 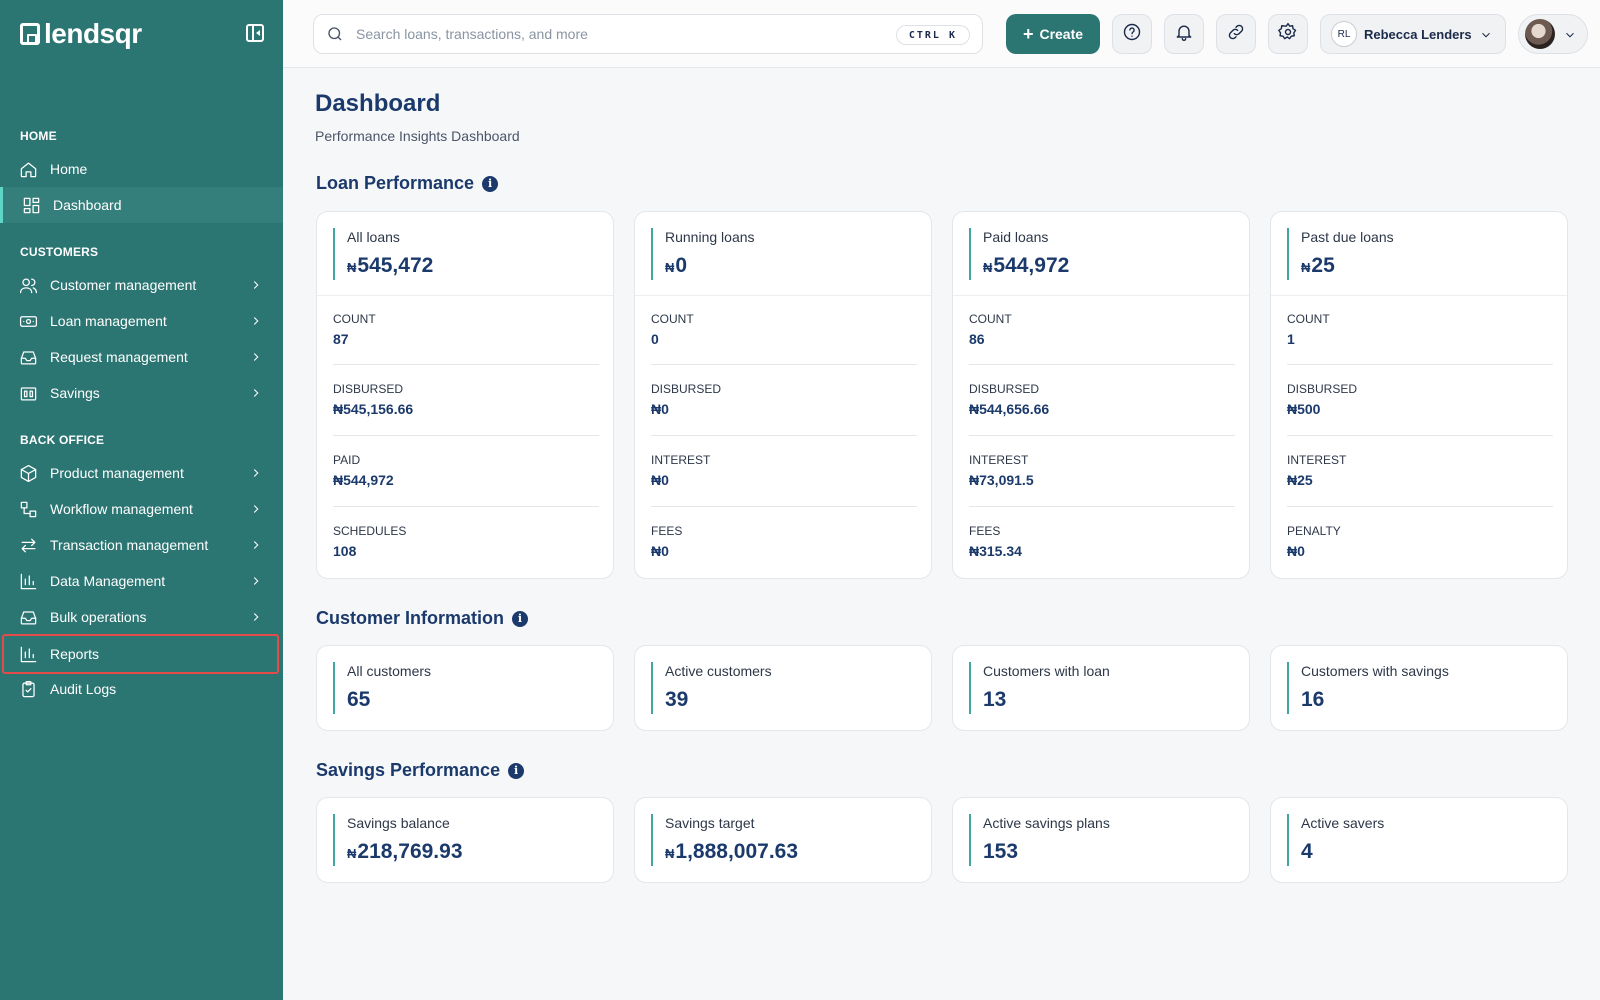 What do you see at coordinates (141, 545) in the screenshot?
I see `sidebar-item-transaction-management: Transaction management` at bounding box center [141, 545].